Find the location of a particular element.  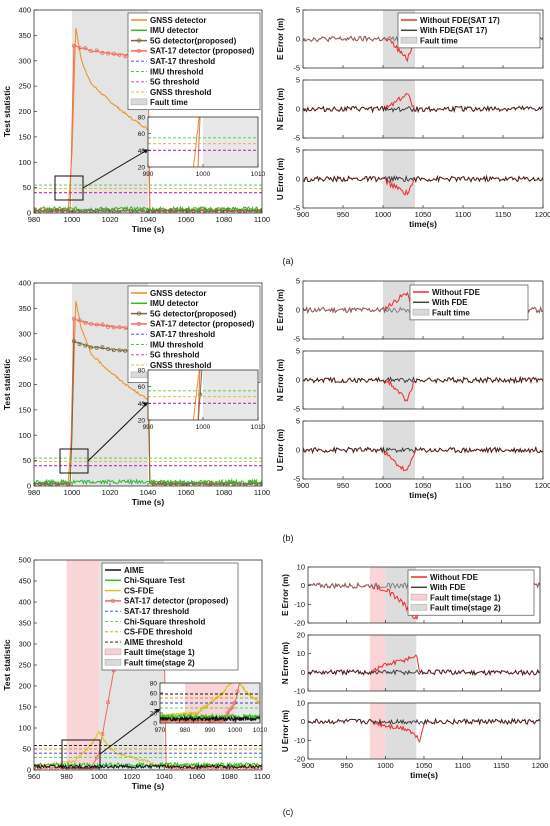

error-series is located at coordinates (423, 185).